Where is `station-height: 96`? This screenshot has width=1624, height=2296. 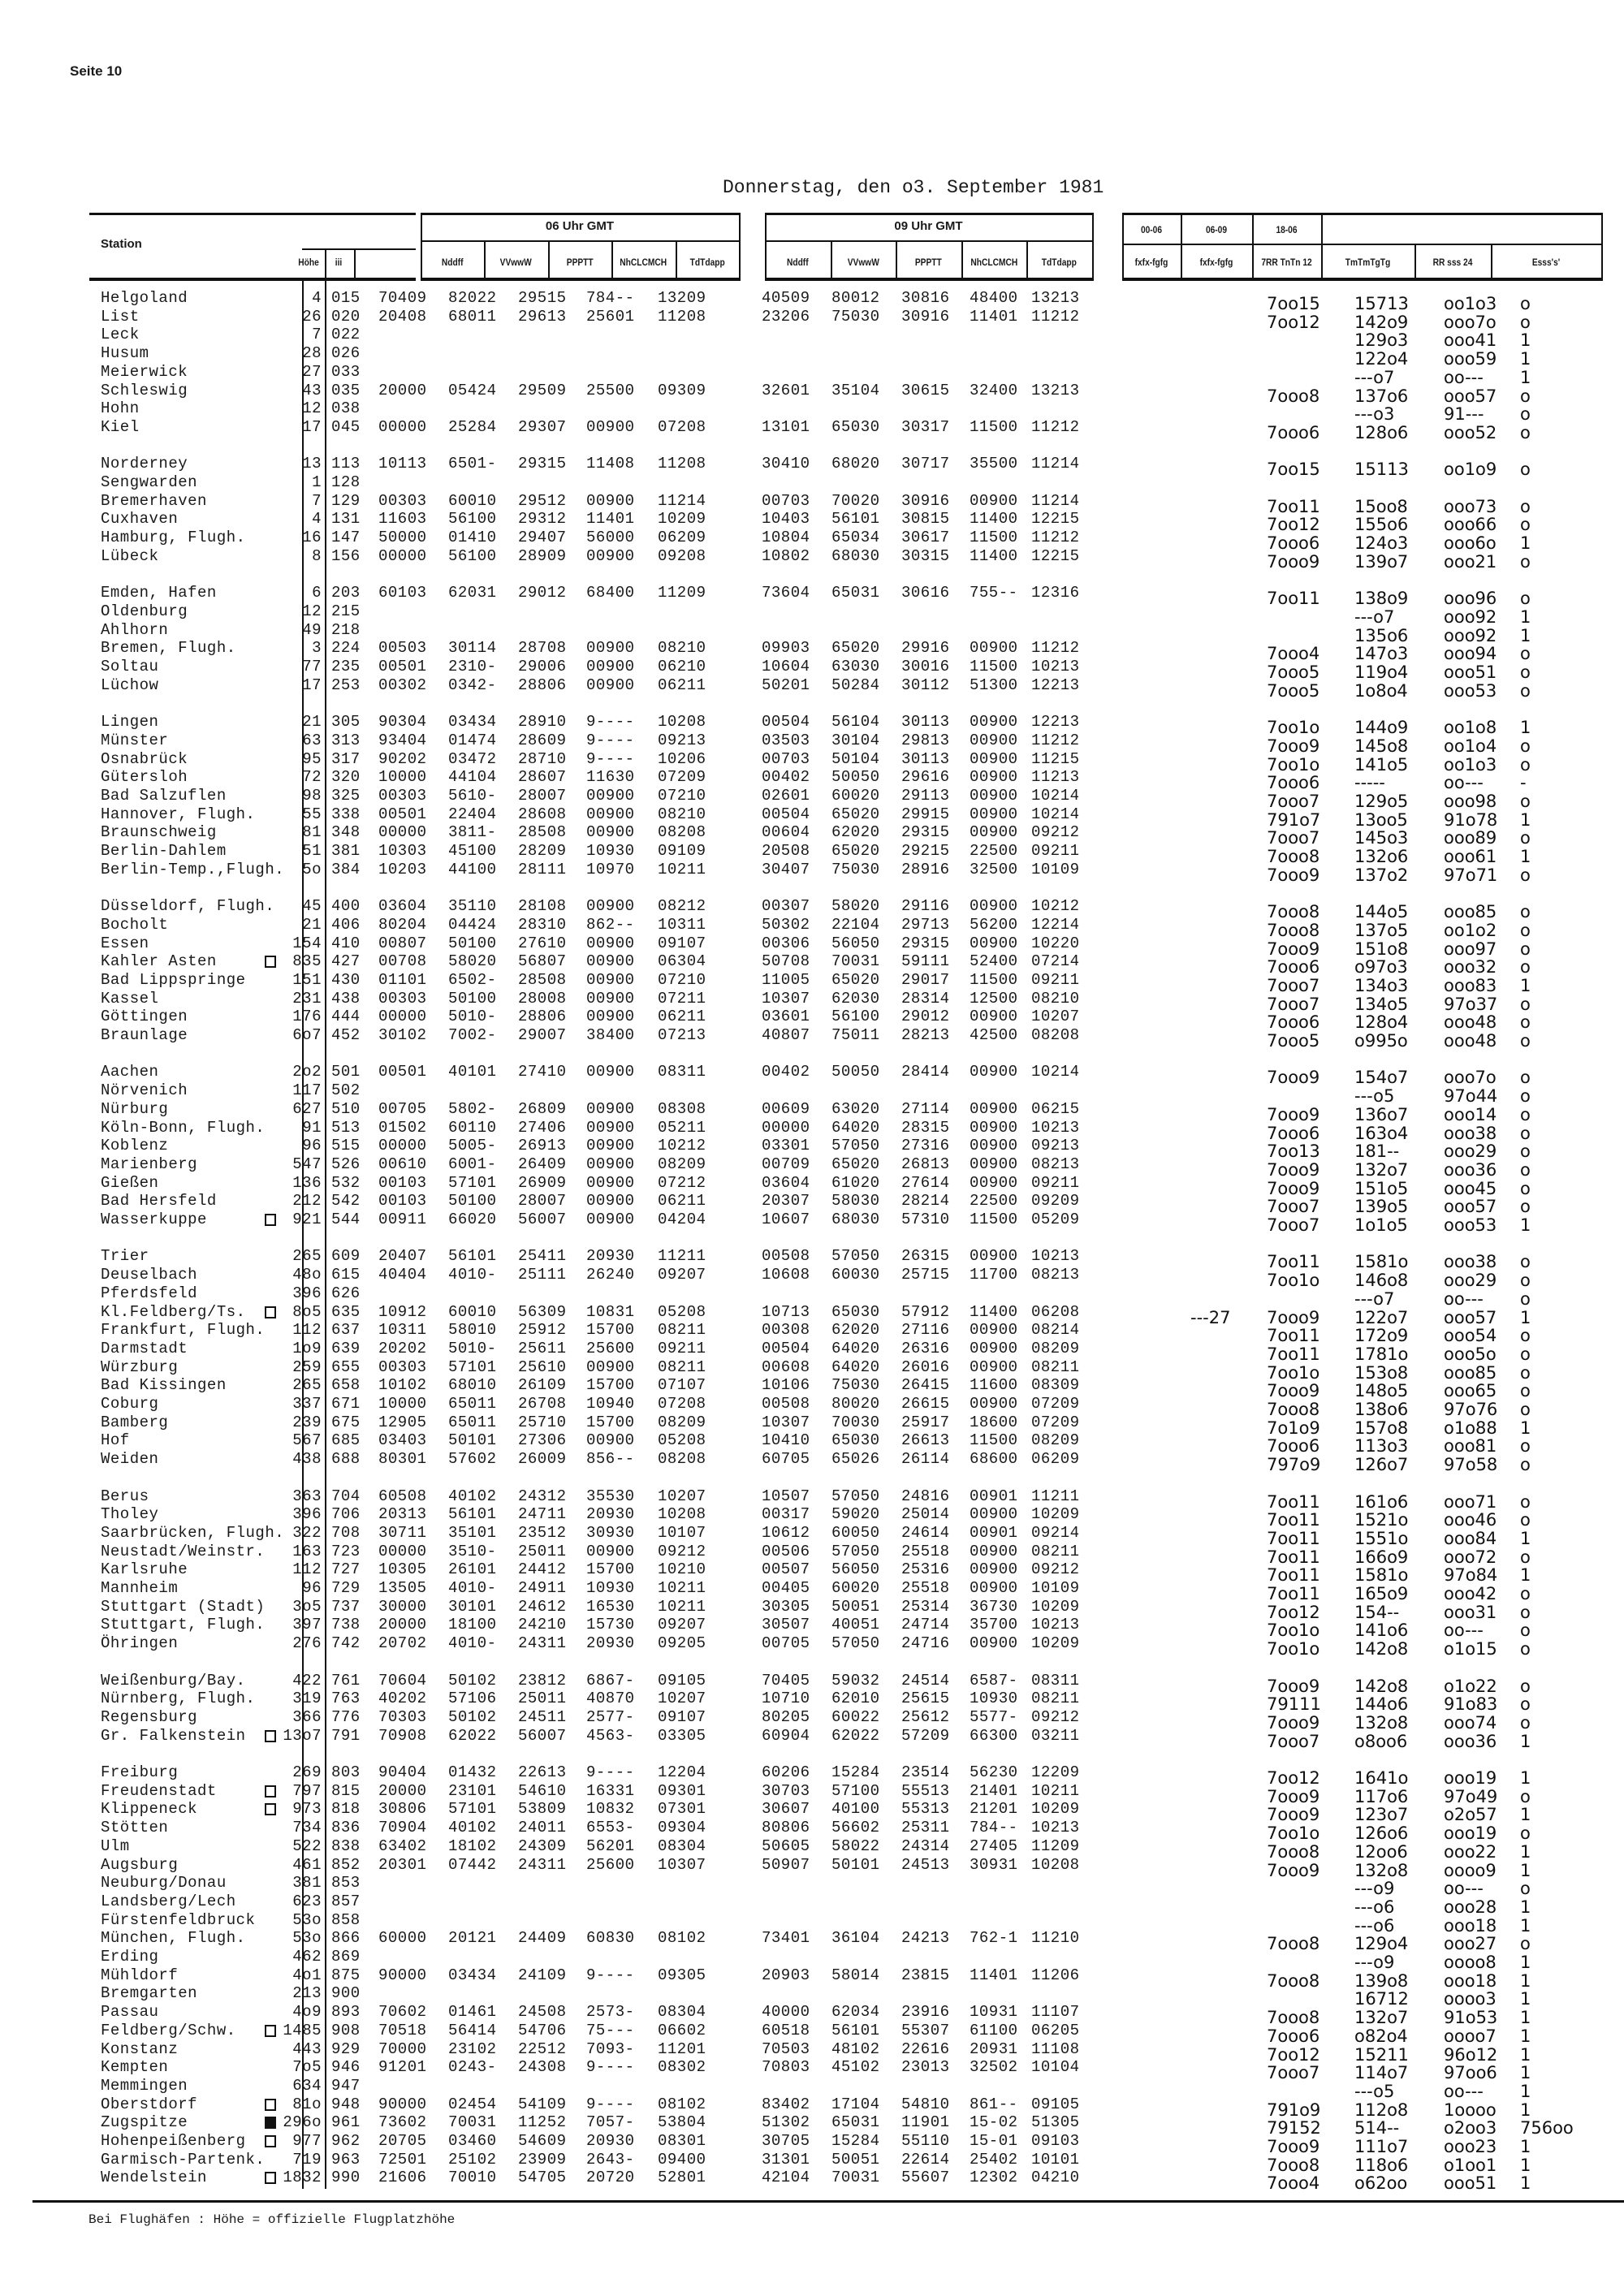
station-height: 96 is located at coordinates (312, 1588).